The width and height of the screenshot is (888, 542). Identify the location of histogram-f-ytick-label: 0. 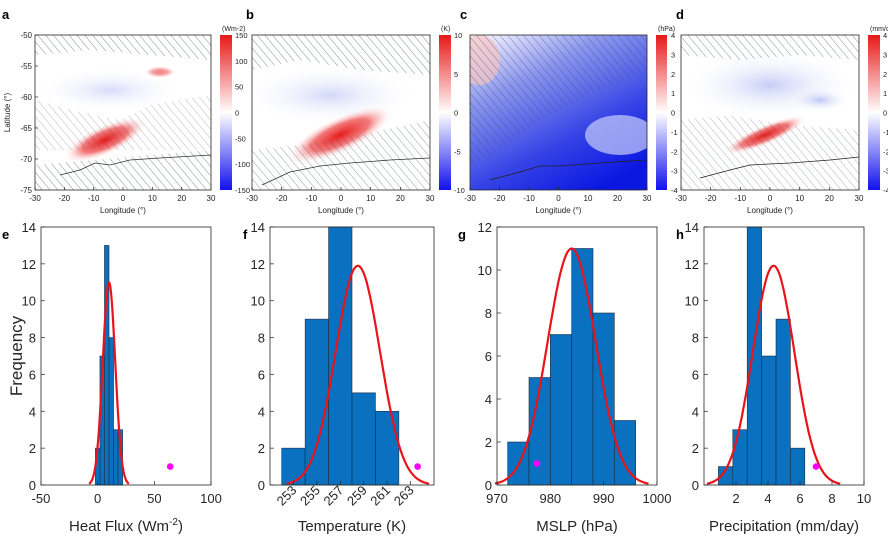
(261, 485).